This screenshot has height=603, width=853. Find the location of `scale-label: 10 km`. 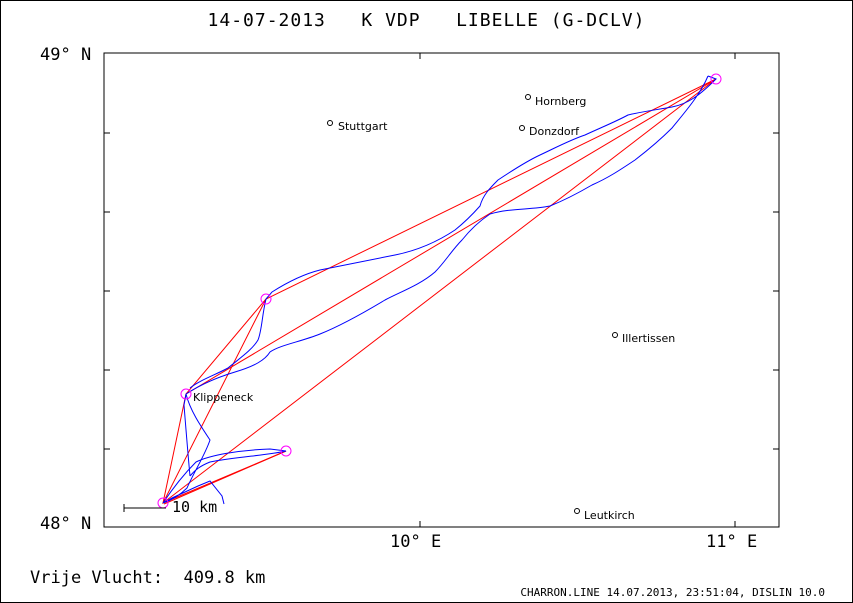

scale-label: 10 km is located at coordinates (195, 507).